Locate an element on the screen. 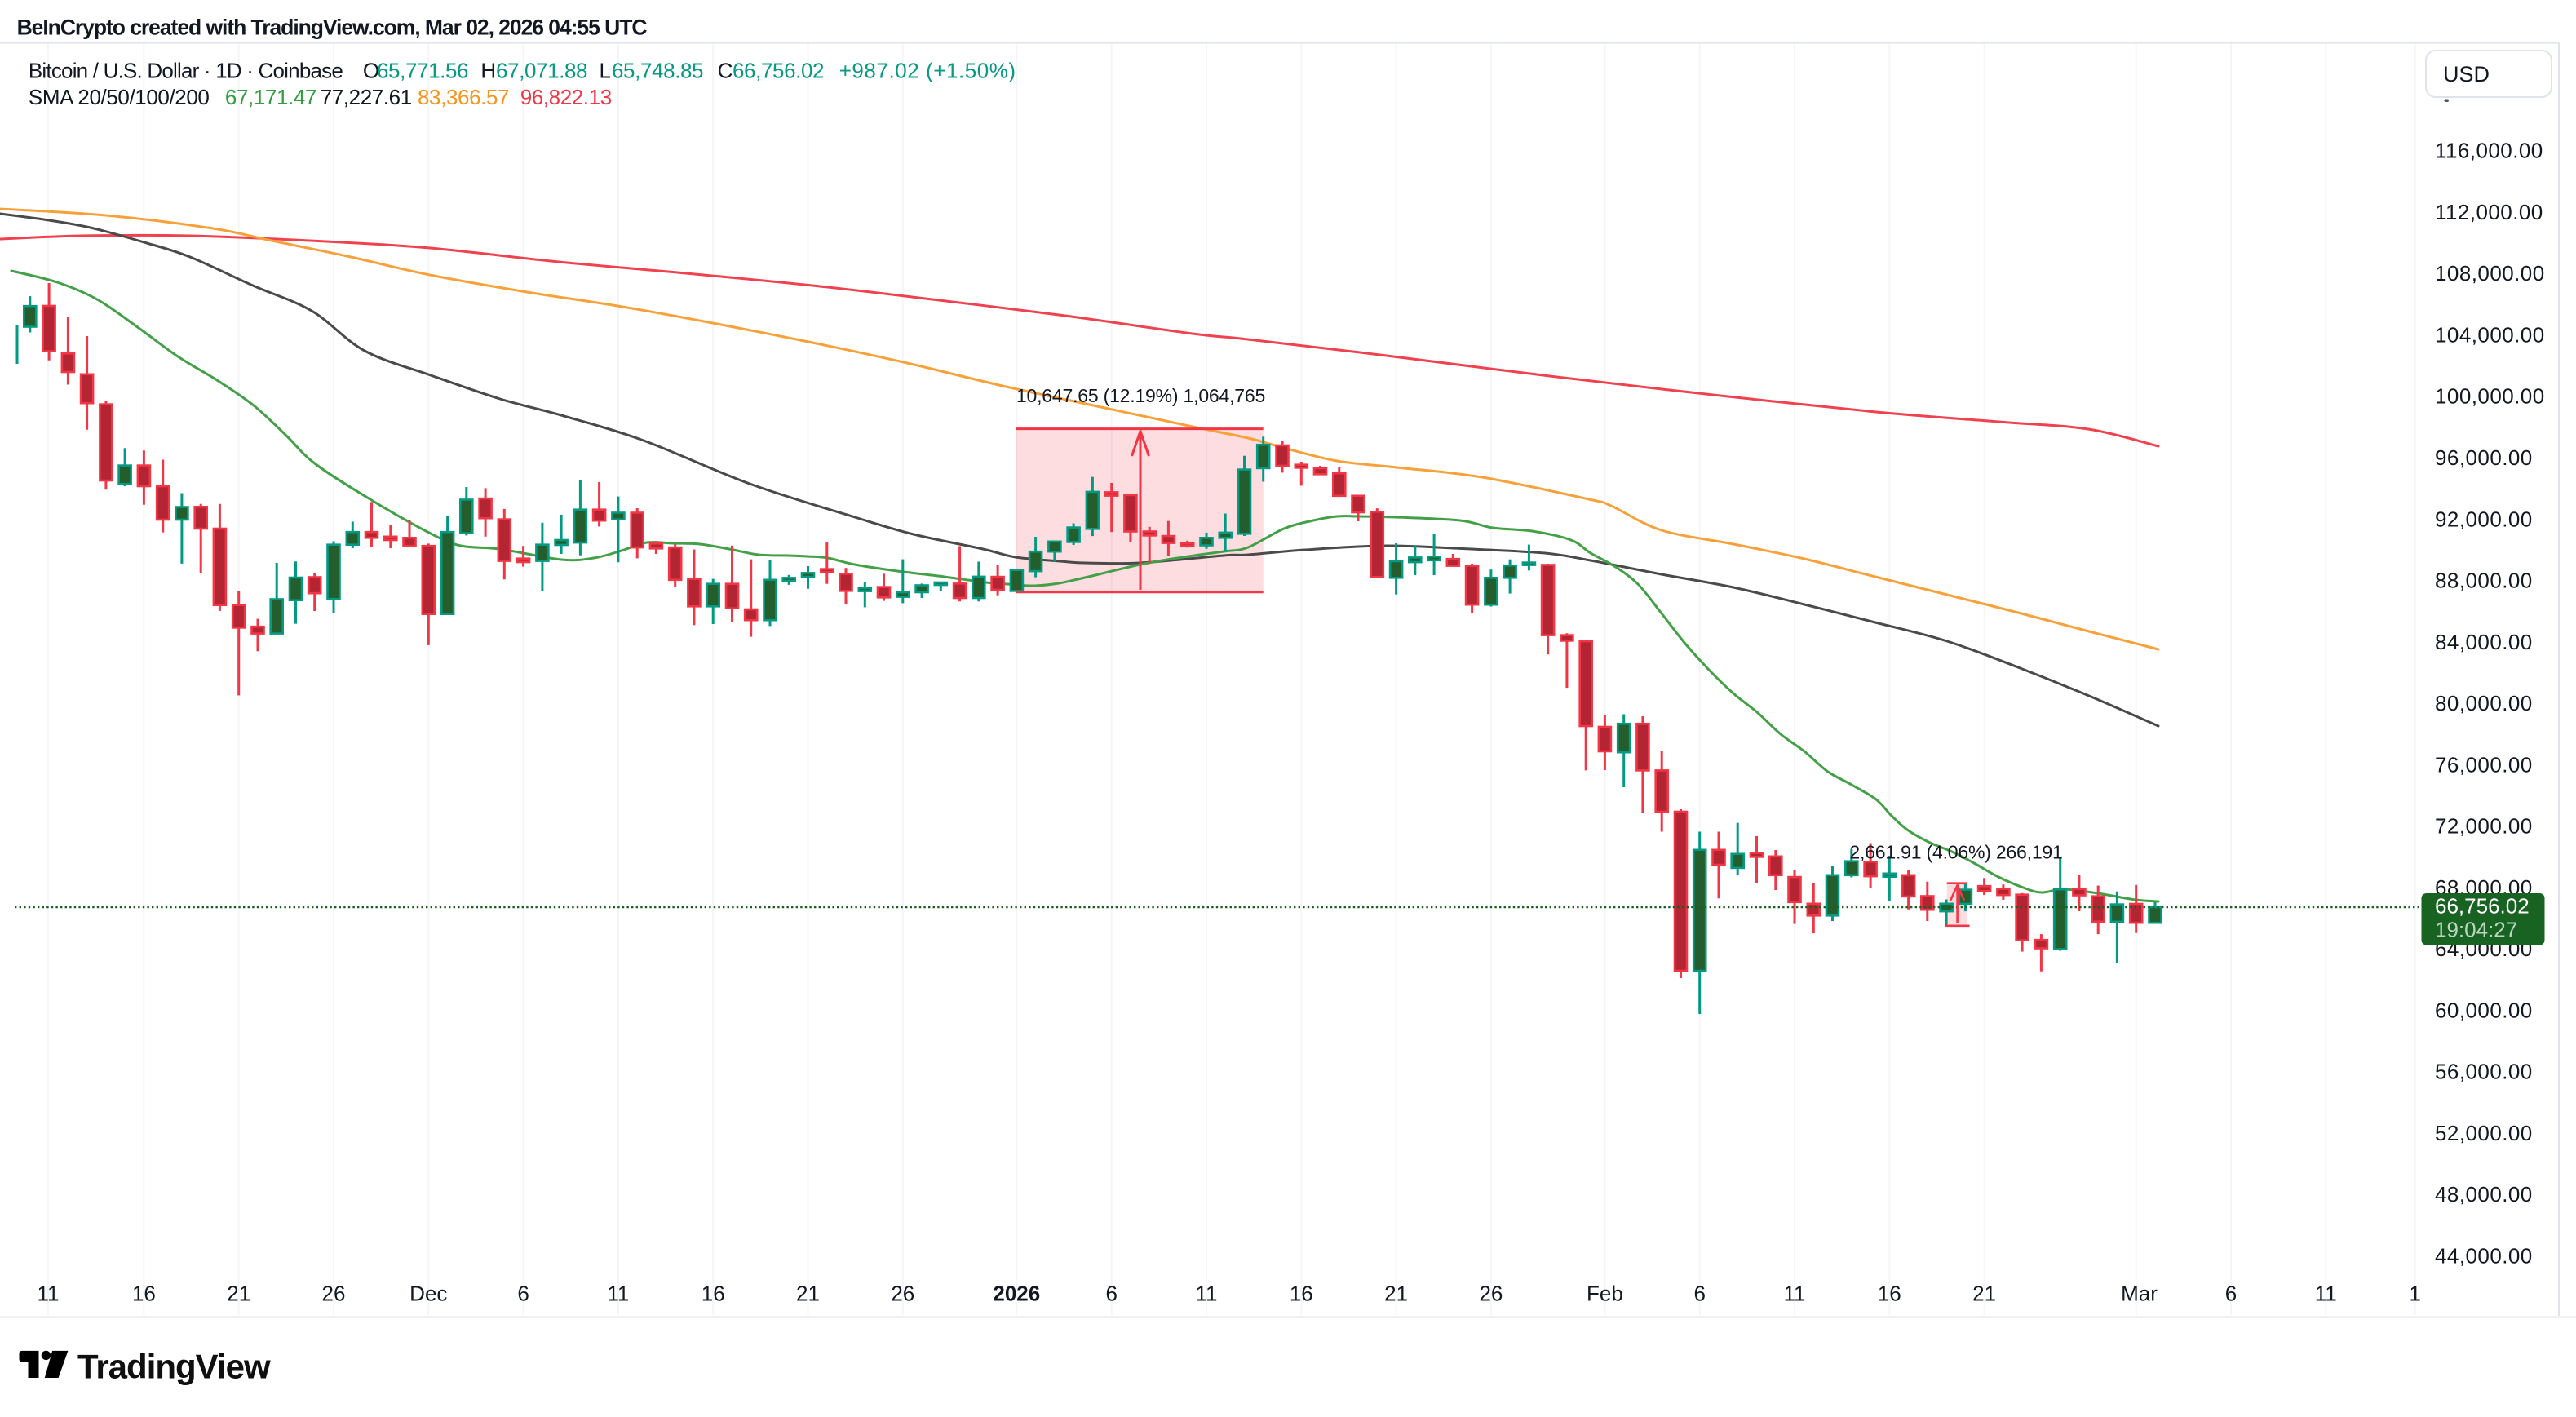 Image resolution: width=2576 pixels, height=1417 pixels. svg-text: Mar is located at coordinates (2139, 1294).